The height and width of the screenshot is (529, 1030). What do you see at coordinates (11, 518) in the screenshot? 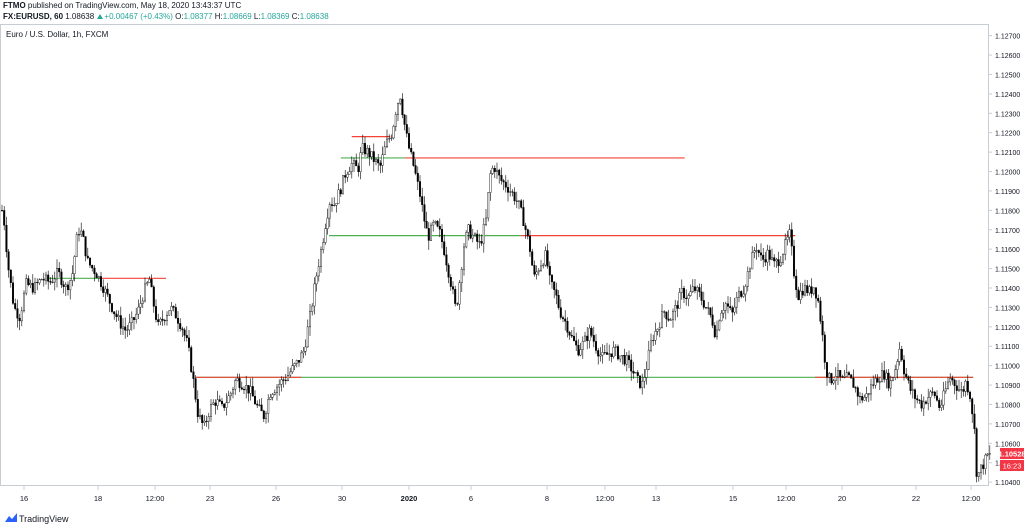
I see `tradingview-logo-icon` at bounding box center [11, 518].